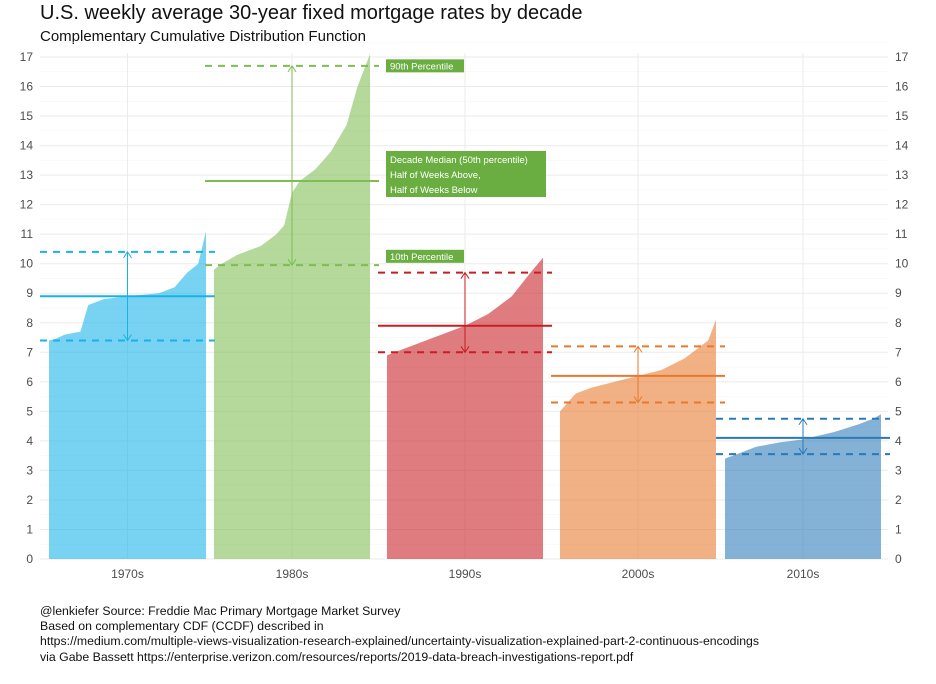 The width and height of the screenshot is (936, 684). What do you see at coordinates (638, 400) in the screenshot?
I see `arrowhead-down-2000s` at bounding box center [638, 400].